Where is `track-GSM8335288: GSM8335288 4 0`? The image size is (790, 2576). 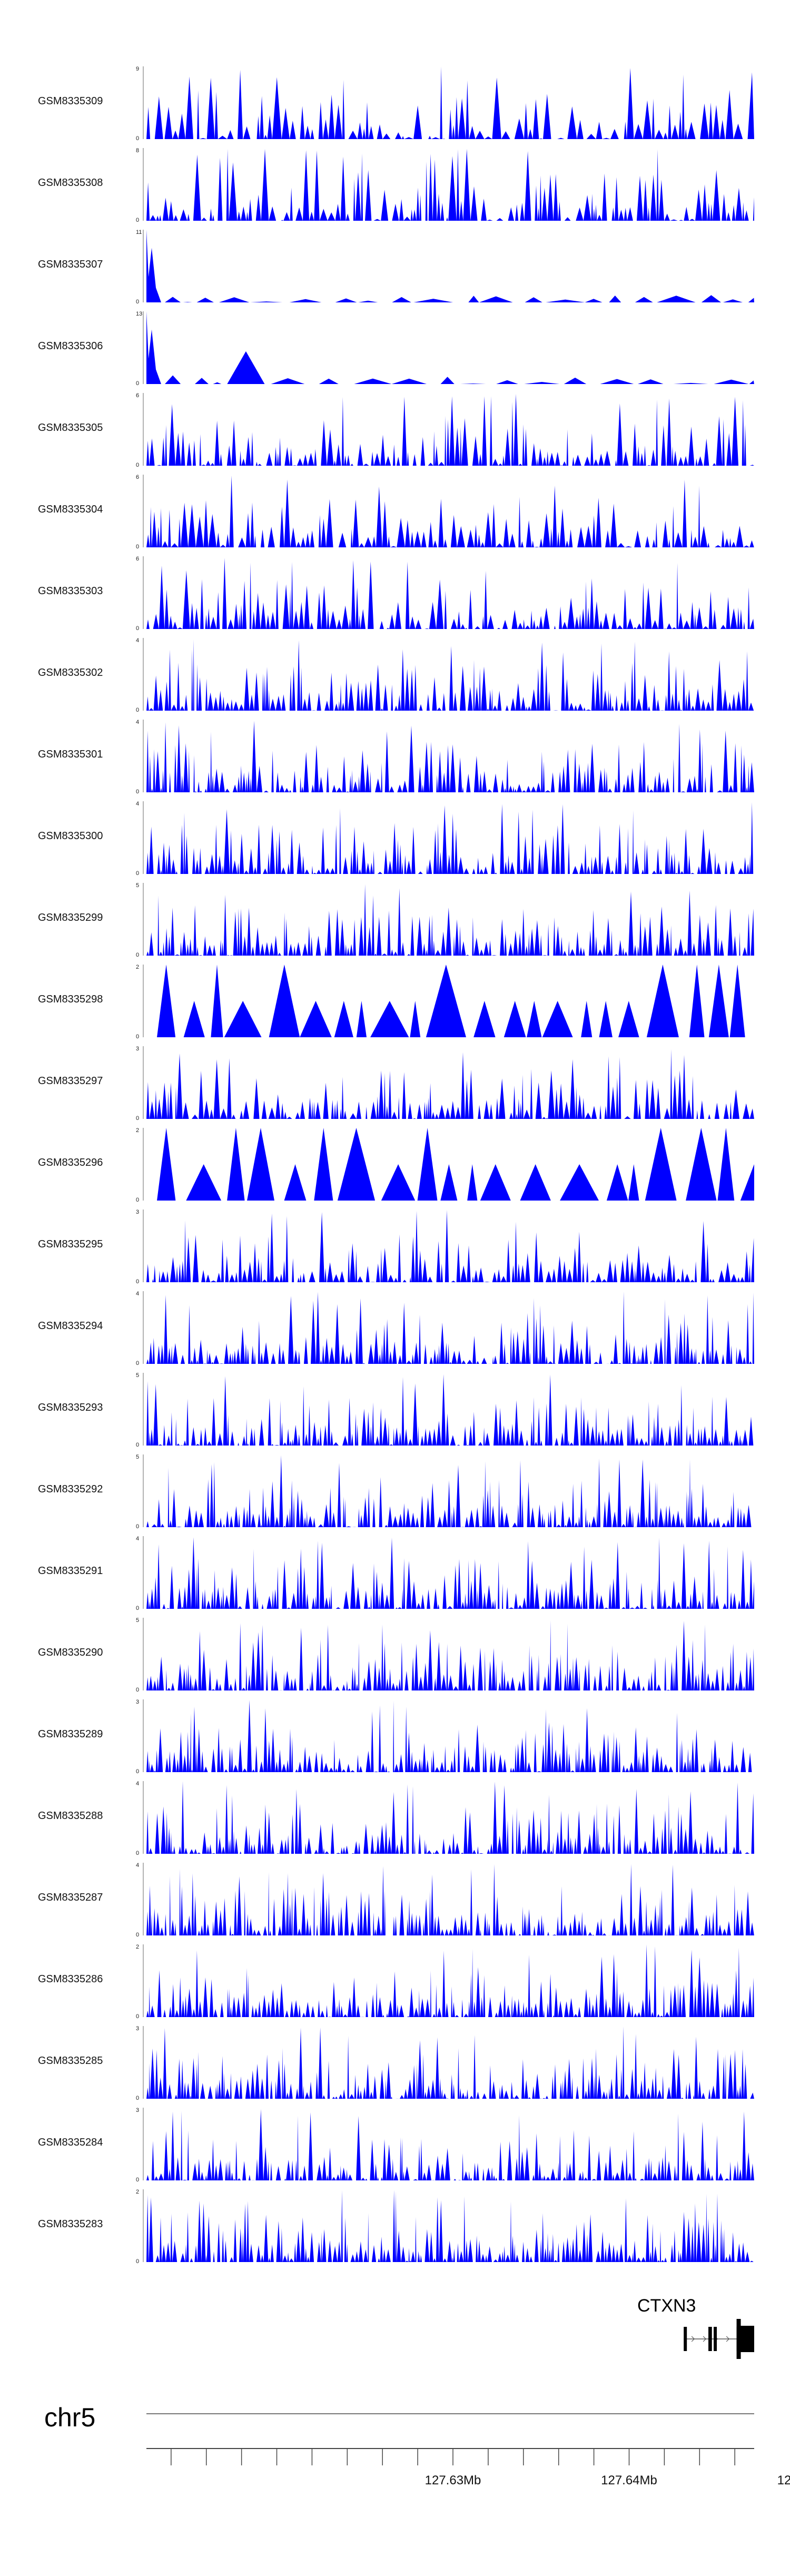 track-GSM8335288: GSM8335288 4 0 is located at coordinates (395, 1819).